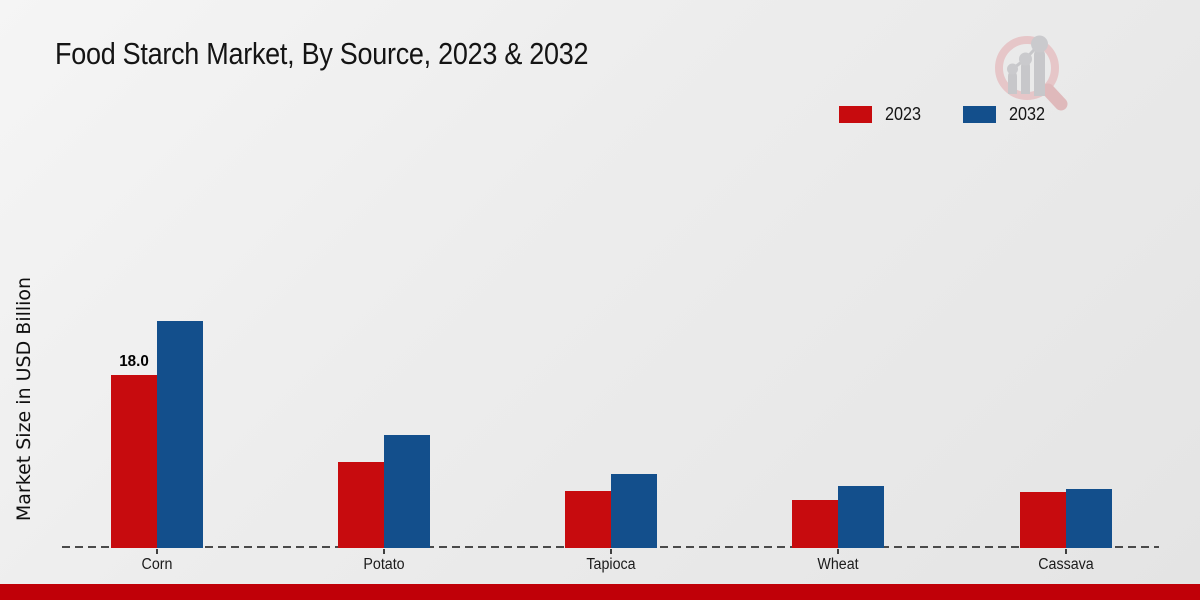 Image resolution: width=1200 pixels, height=600 pixels. I want to click on bar-potato-2023, so click(361, 505).